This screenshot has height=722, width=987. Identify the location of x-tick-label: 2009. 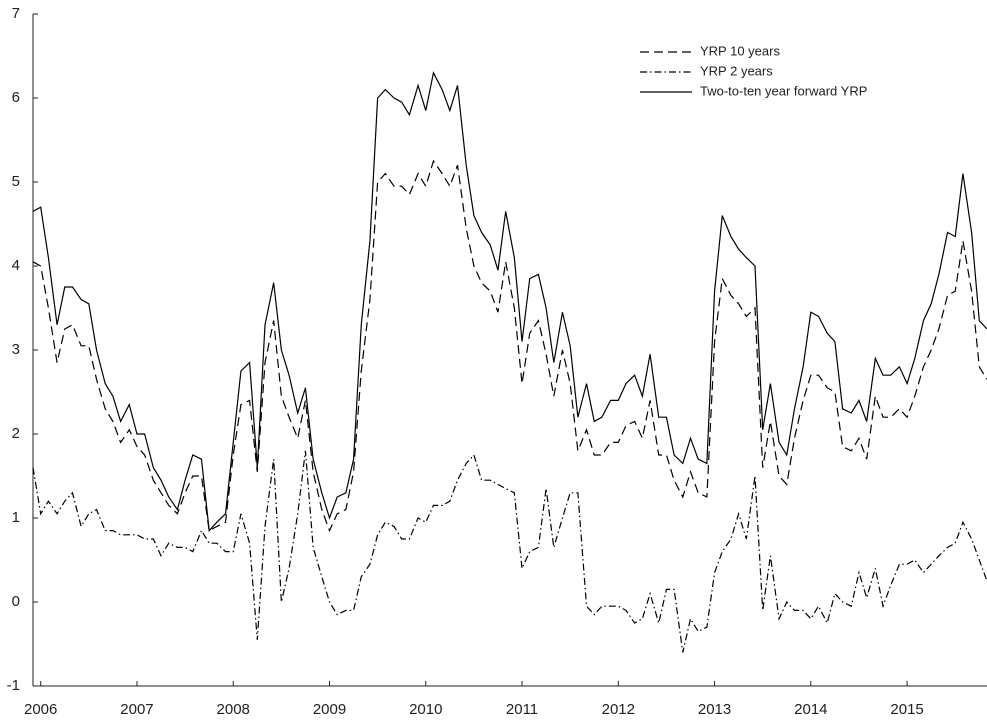
(329, 709).